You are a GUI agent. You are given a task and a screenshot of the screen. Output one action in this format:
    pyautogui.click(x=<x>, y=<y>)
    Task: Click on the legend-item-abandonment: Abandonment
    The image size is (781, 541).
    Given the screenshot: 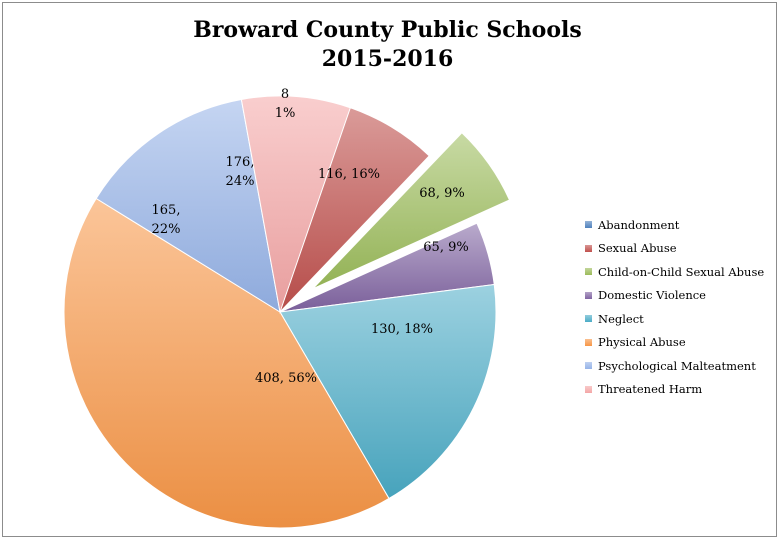 What is the action you would take?
    pyautogui.click(x=674, y=225)
    